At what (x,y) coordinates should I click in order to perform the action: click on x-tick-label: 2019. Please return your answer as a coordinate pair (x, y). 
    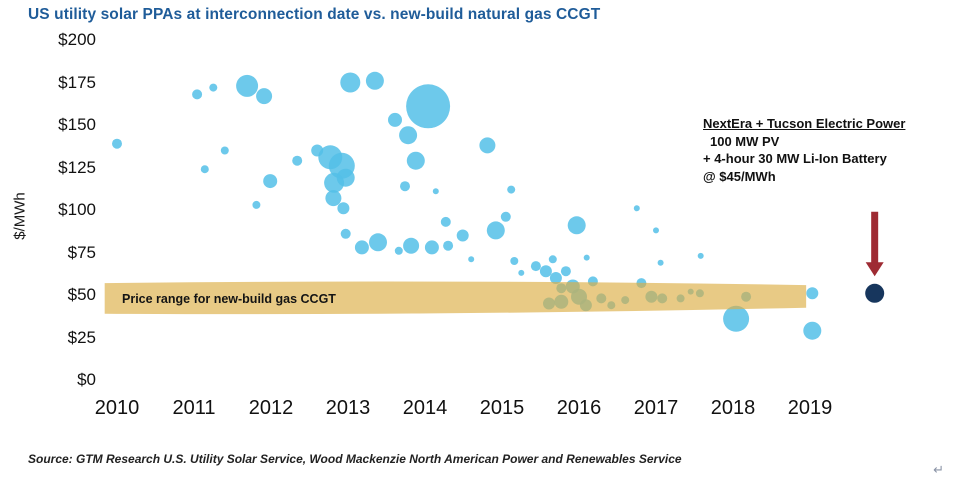
    Looking at the image, I should click on (810, 408).